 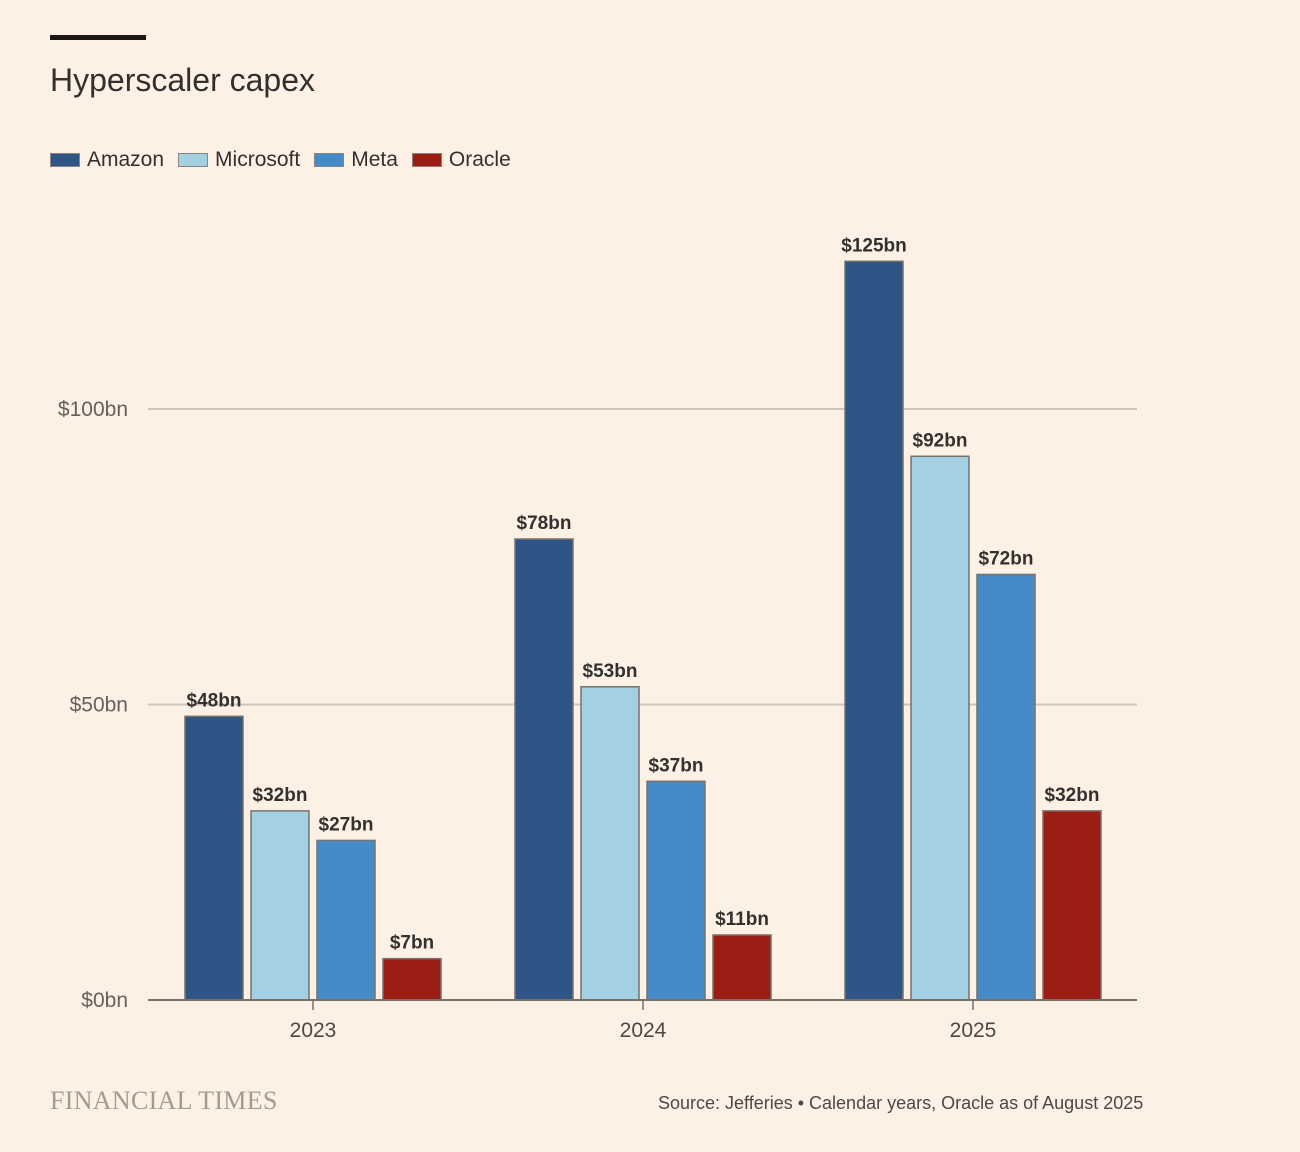 What do you see at coordinates (610, 671) in the screenshot?
I see `data-label: $53bn` at bounding box center [610, 671].